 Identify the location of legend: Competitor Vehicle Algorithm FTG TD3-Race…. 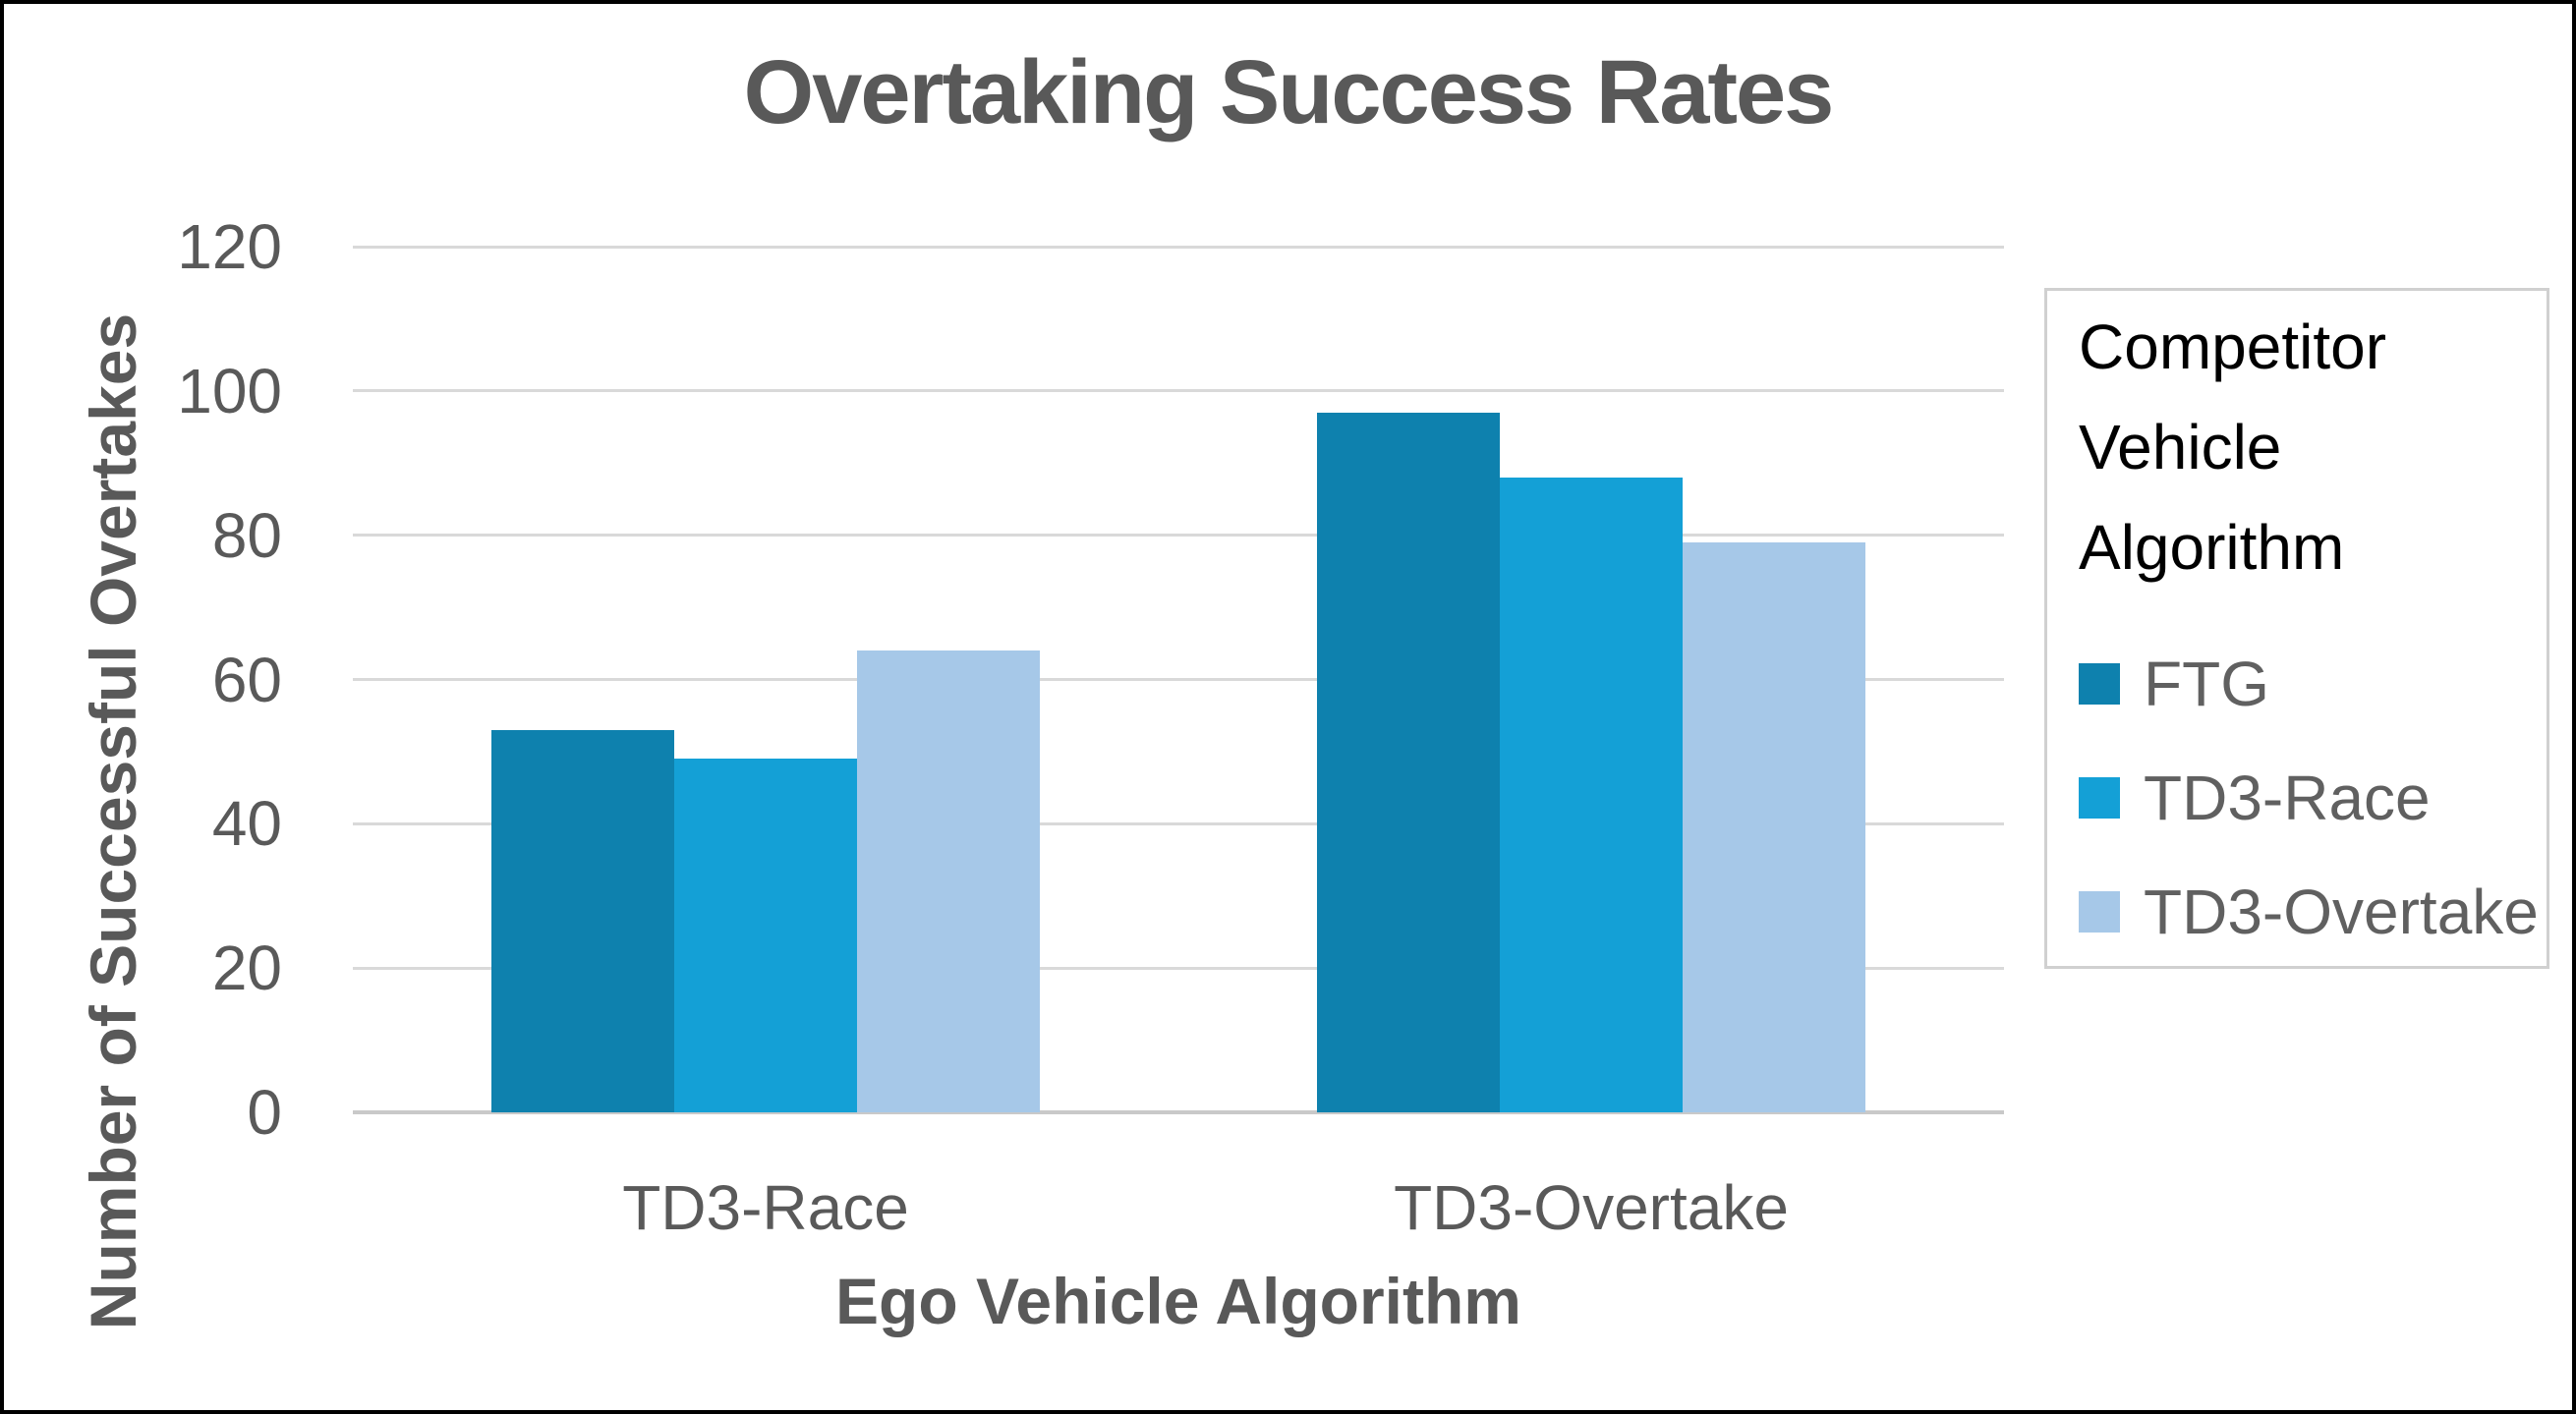
(2296, 629).